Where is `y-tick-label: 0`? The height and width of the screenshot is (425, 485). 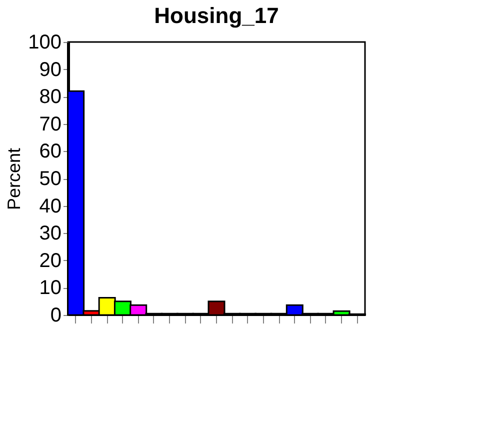 y-tick-label: 0 is located at coordinates (56, 315).